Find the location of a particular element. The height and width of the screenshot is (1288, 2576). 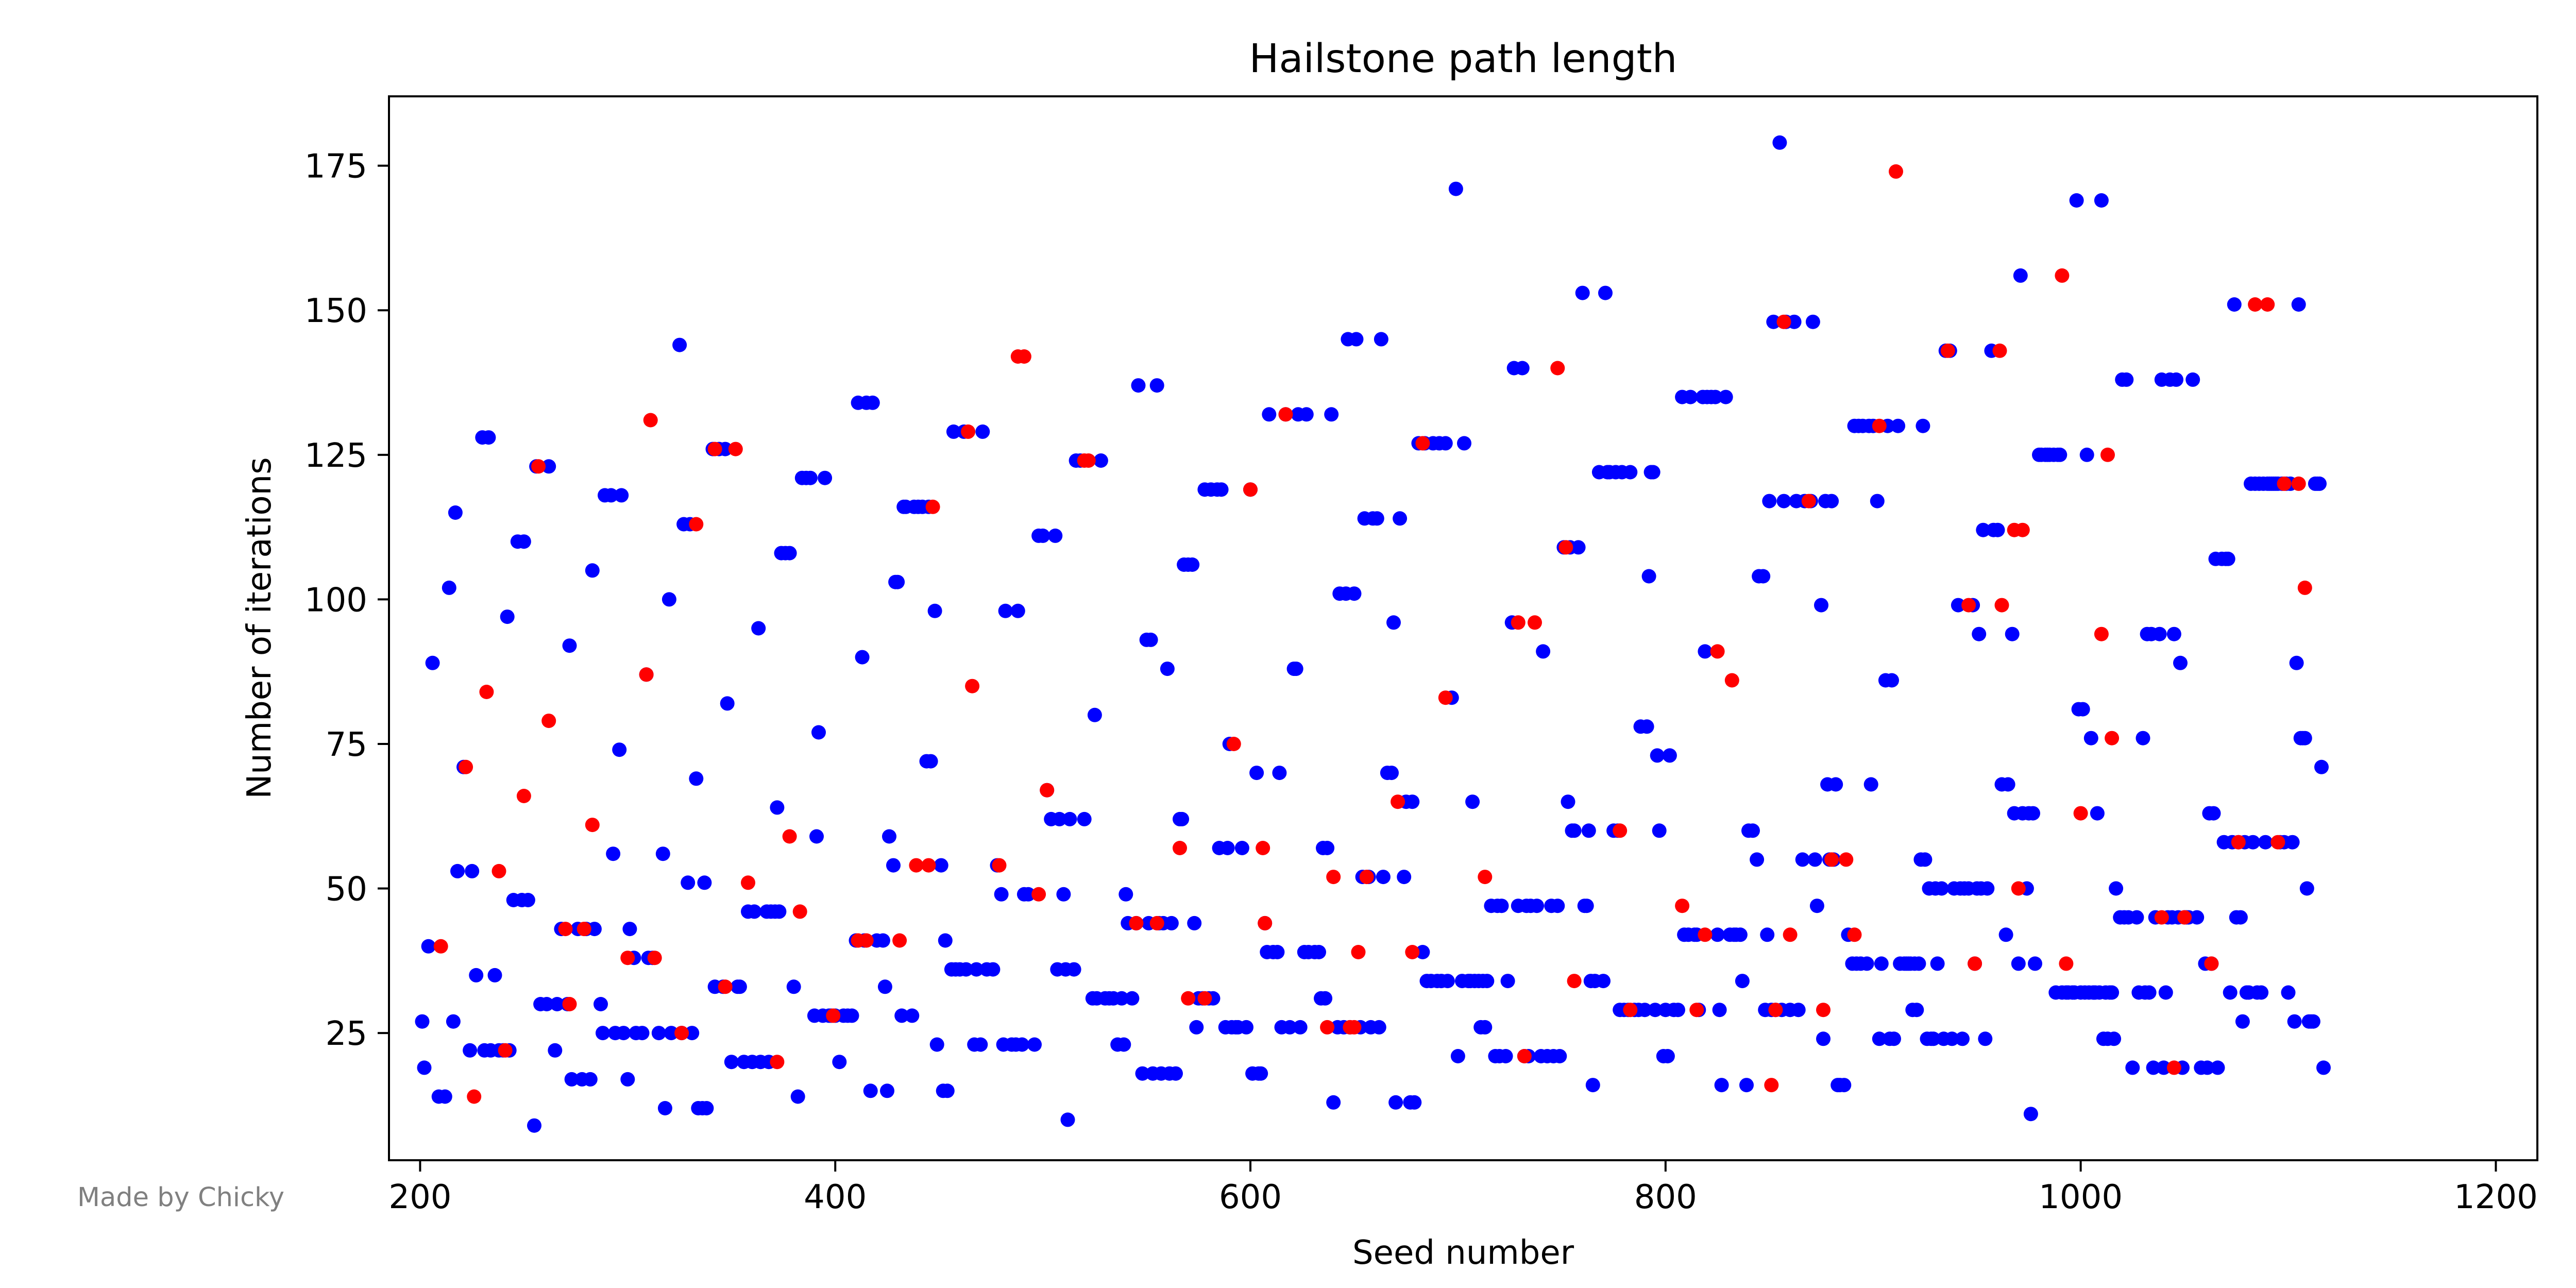

y-tick-label: 125 is located at coordinates (335, 456).